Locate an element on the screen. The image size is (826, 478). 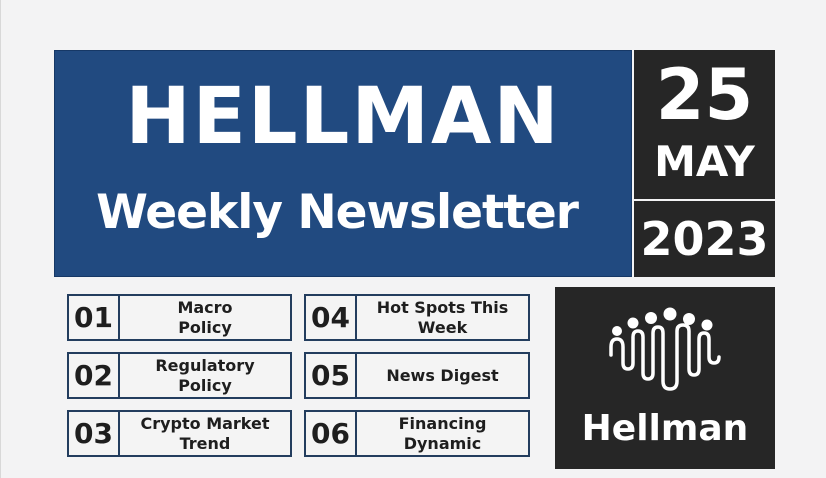
topic-item-06: 06 Financing Dynamic is located at coordinates (417, 433).